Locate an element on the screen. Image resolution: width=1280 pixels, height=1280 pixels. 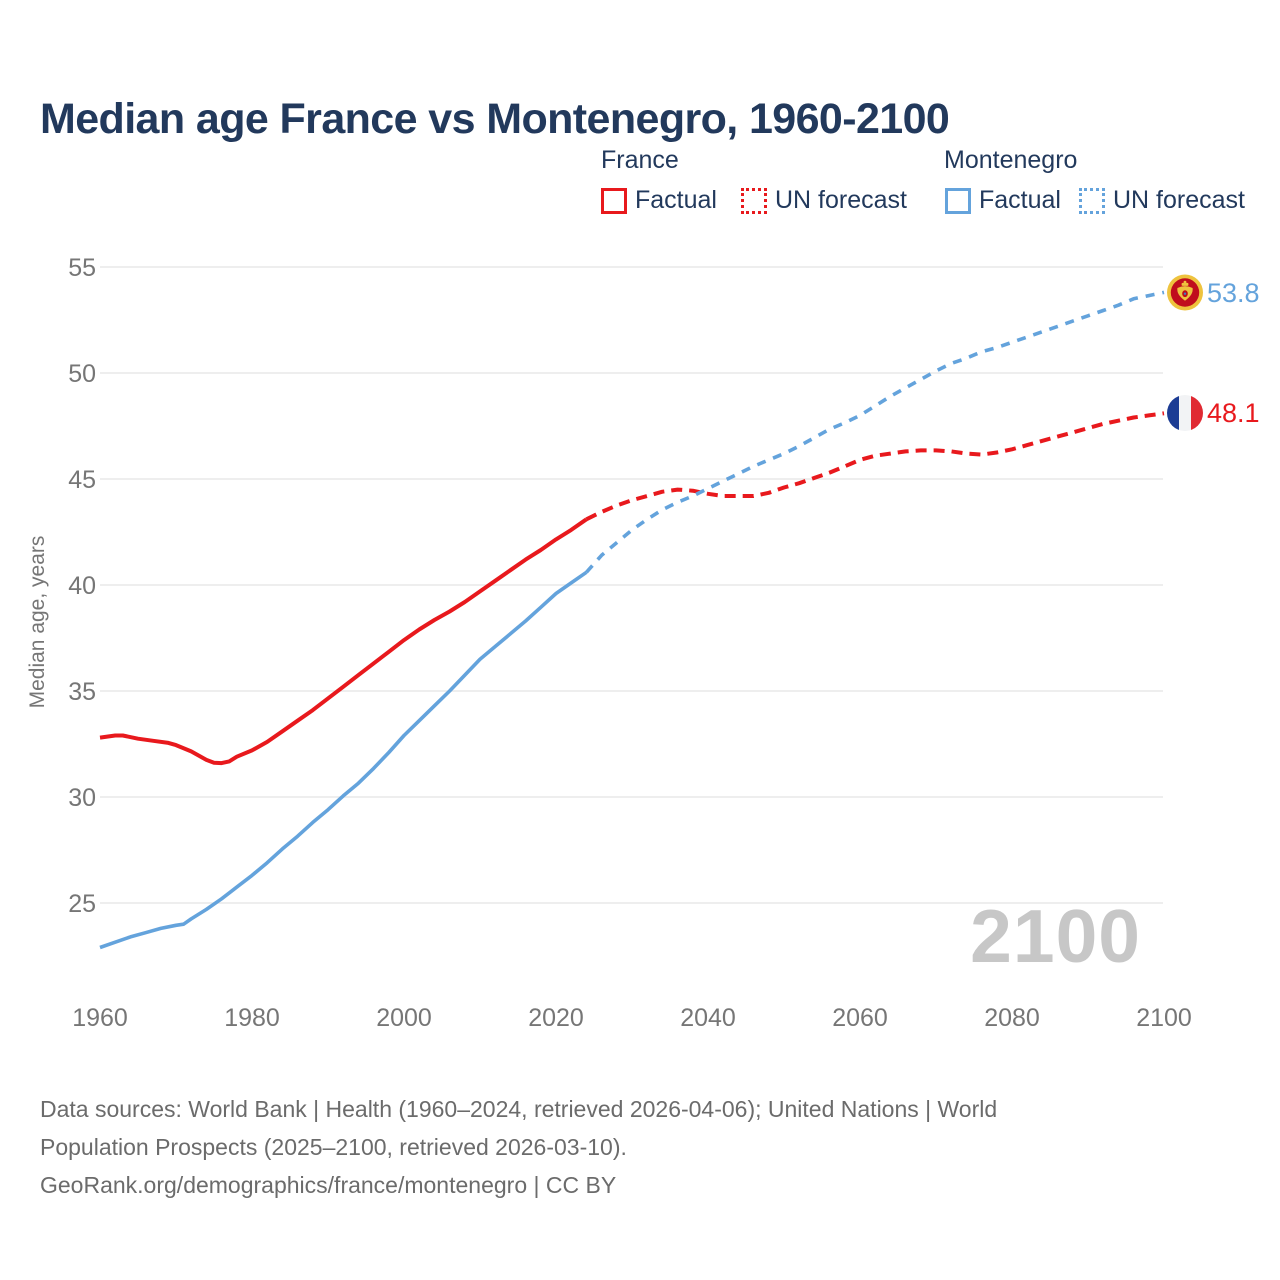
x-tick-label: 2060 is located at coordinates (860, 1018).